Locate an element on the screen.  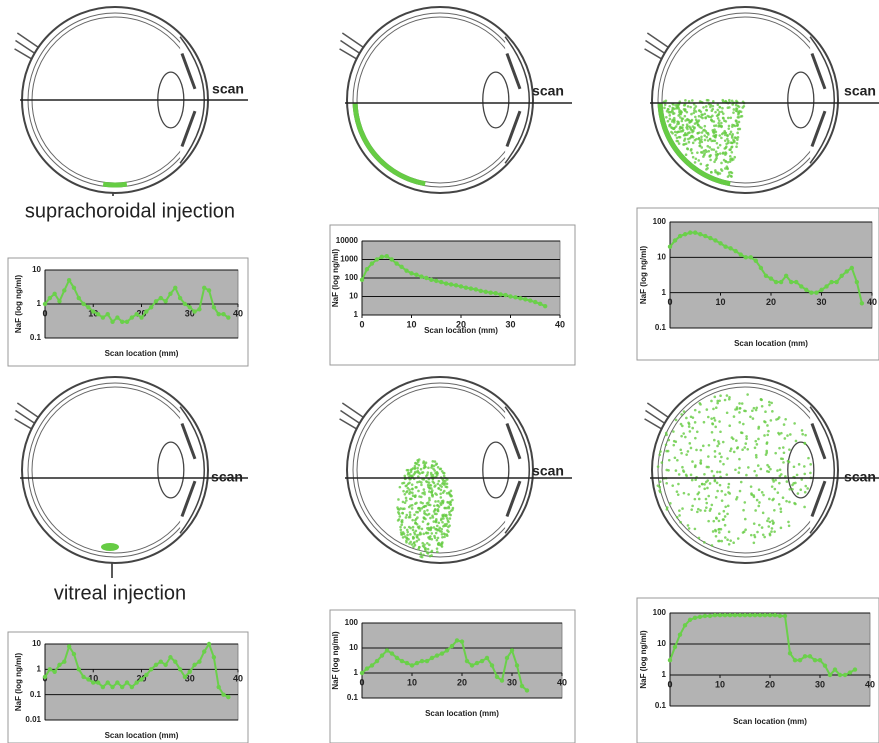
dye is located at coordinates (389, 144).